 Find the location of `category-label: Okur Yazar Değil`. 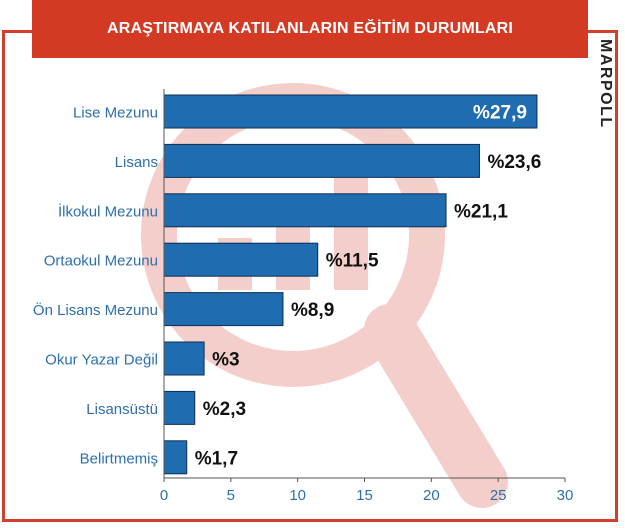

category-label: Okur Yazar Değil is located at coordinates (101, 360).